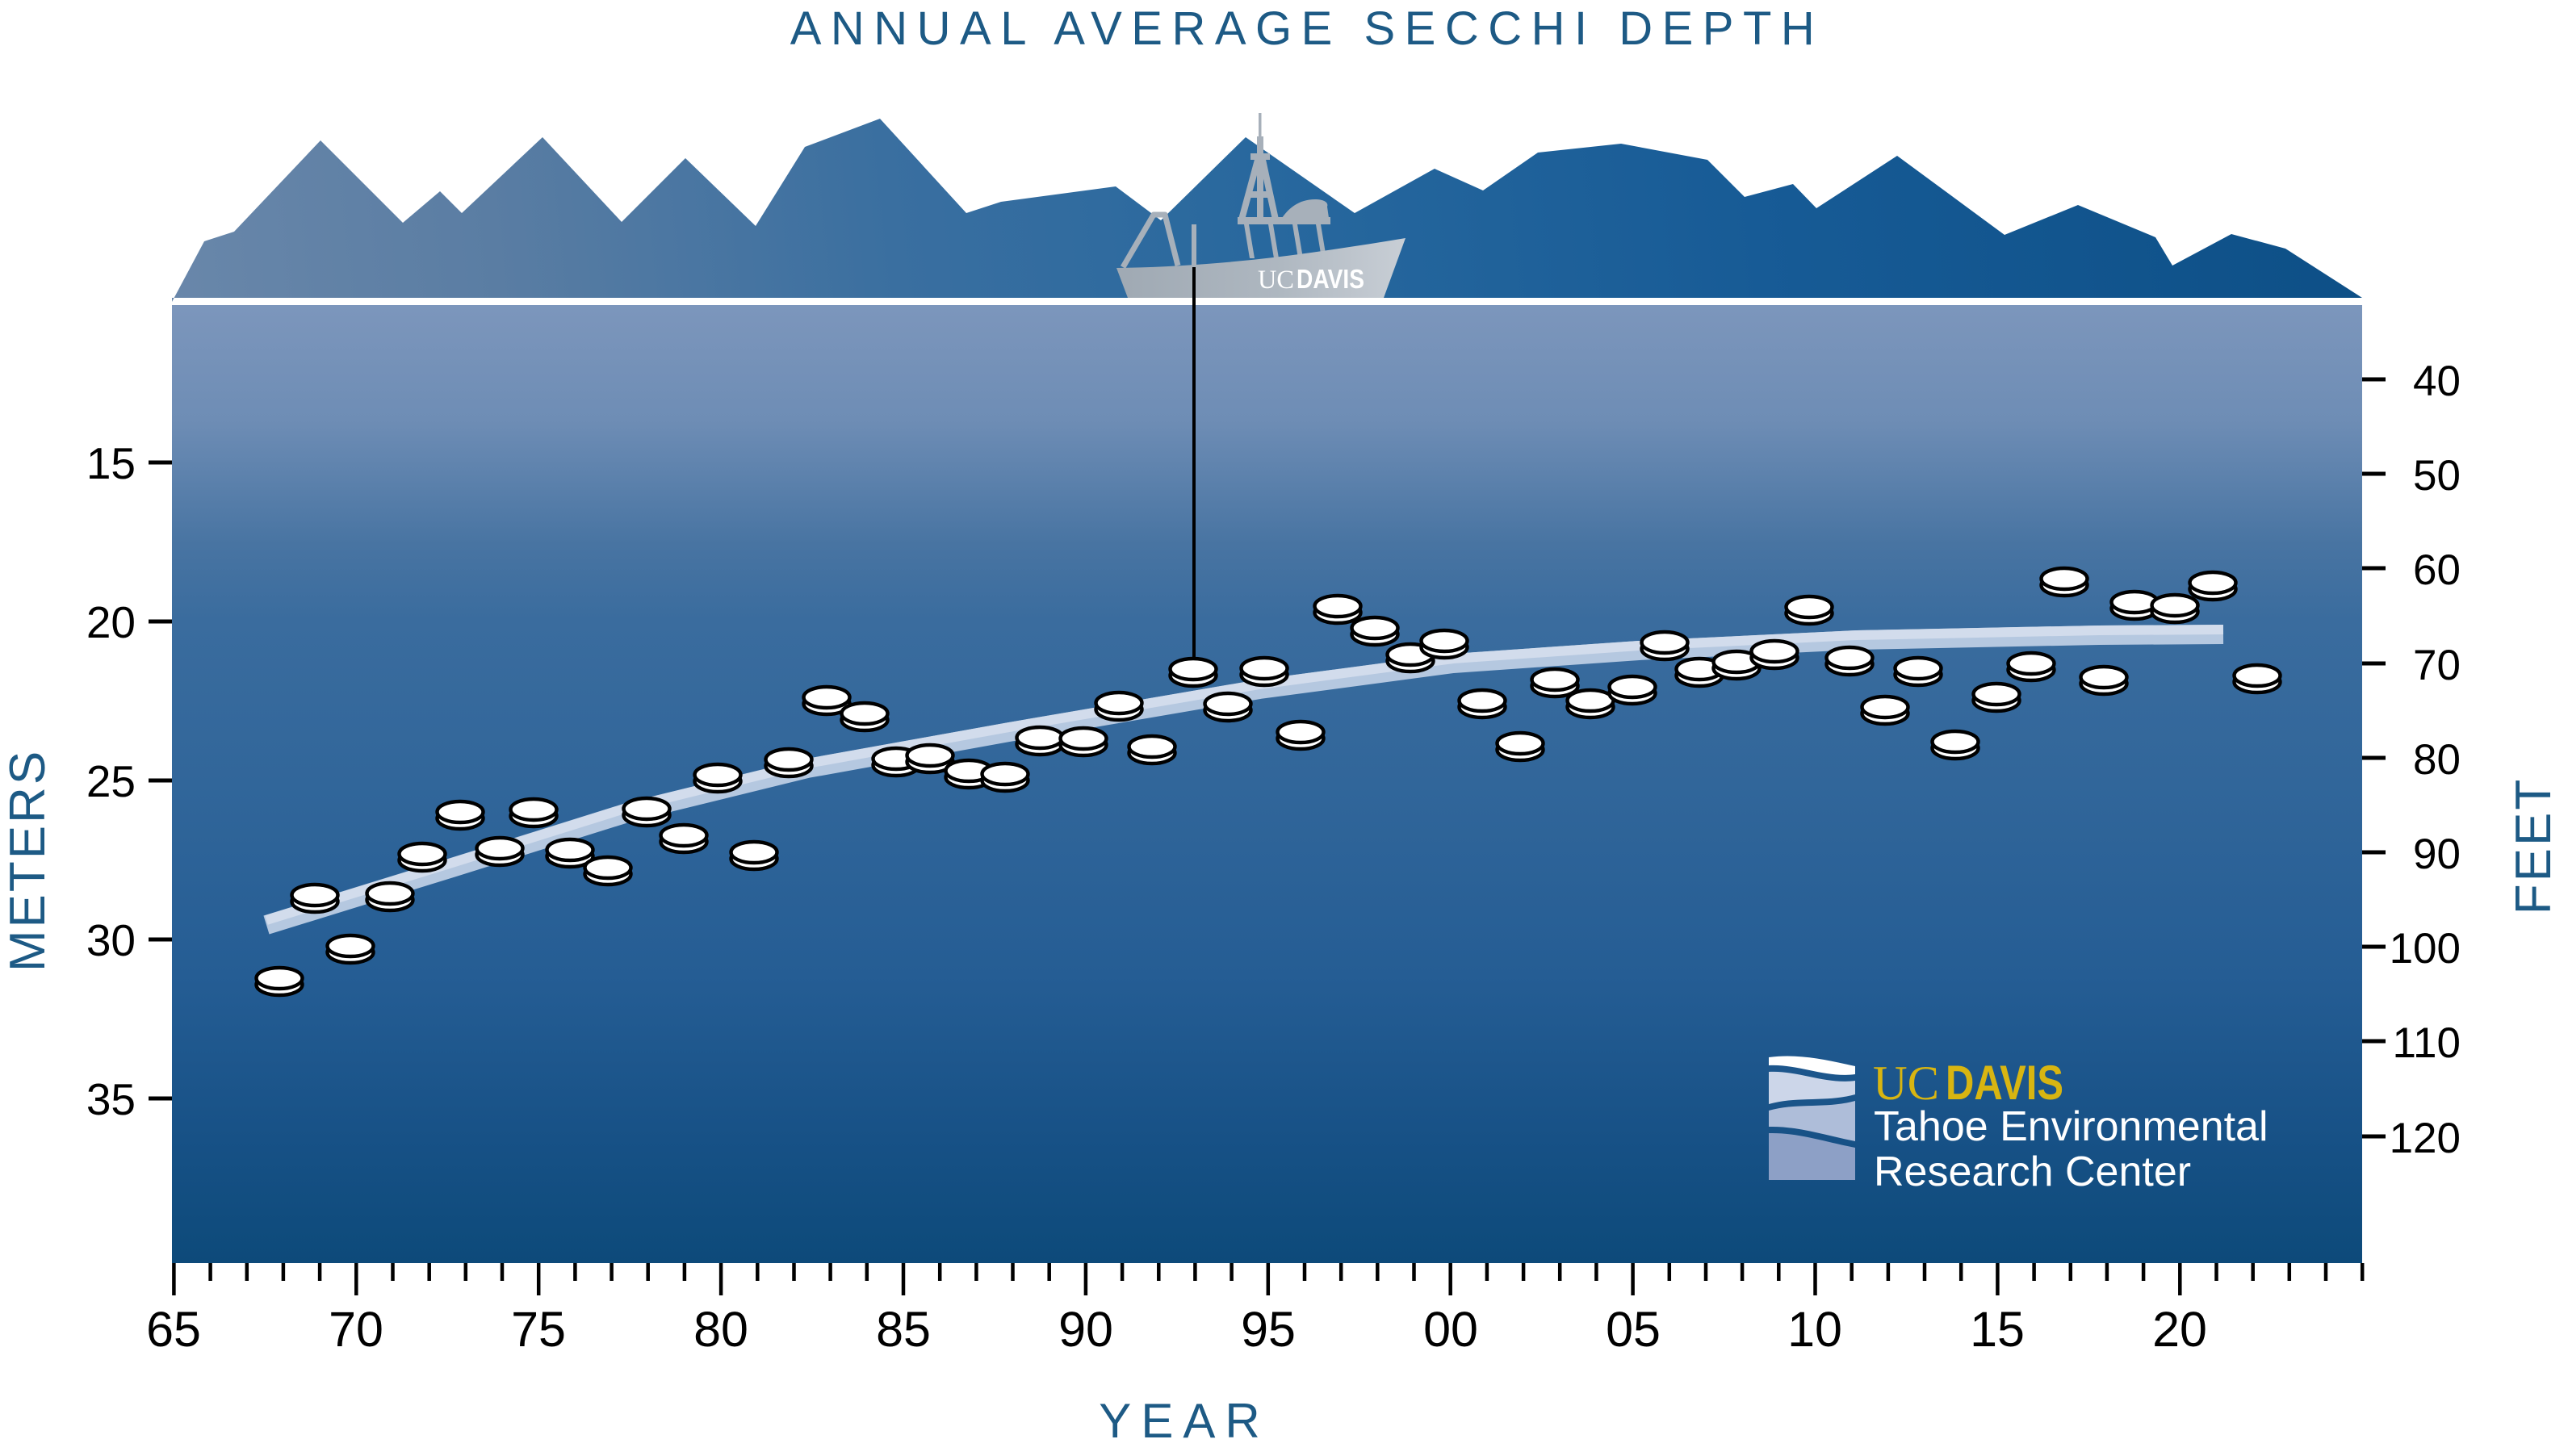  Describe the element at coordinates (28, 861) in the screenshot. I see `svg-text: METERS` at that location.